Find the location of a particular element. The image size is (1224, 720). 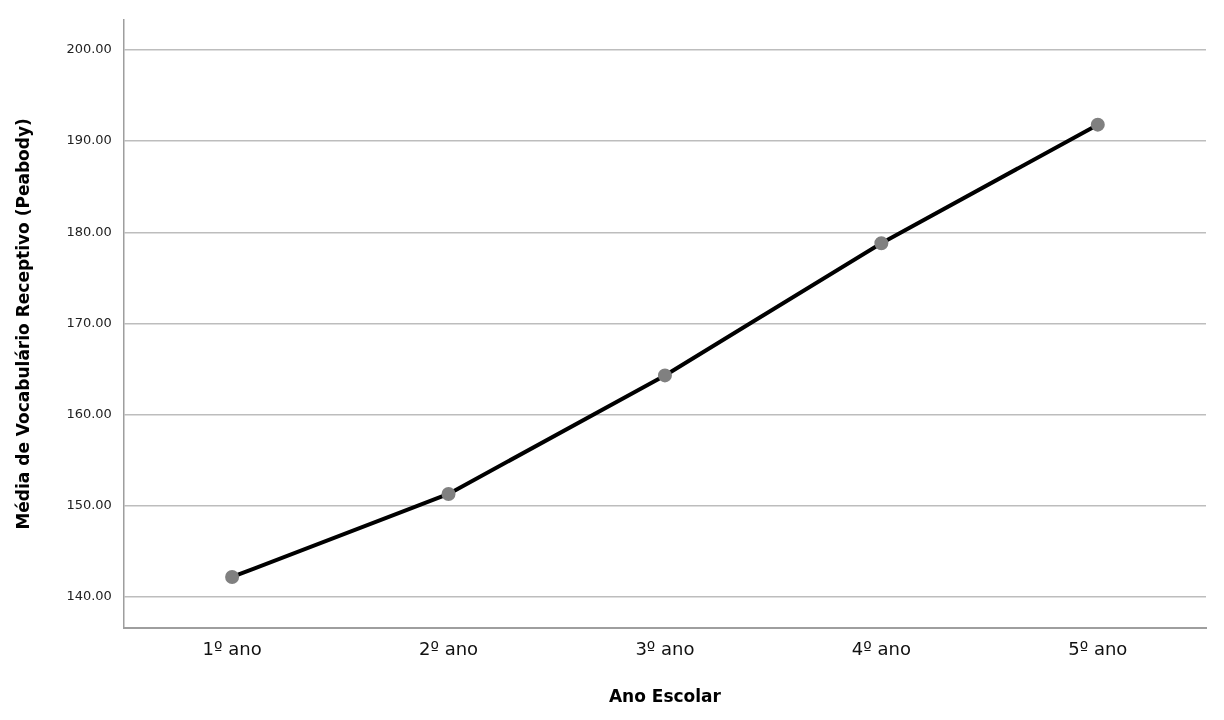

x-tick-label: 4º ano is located at coordinates (881, 649).